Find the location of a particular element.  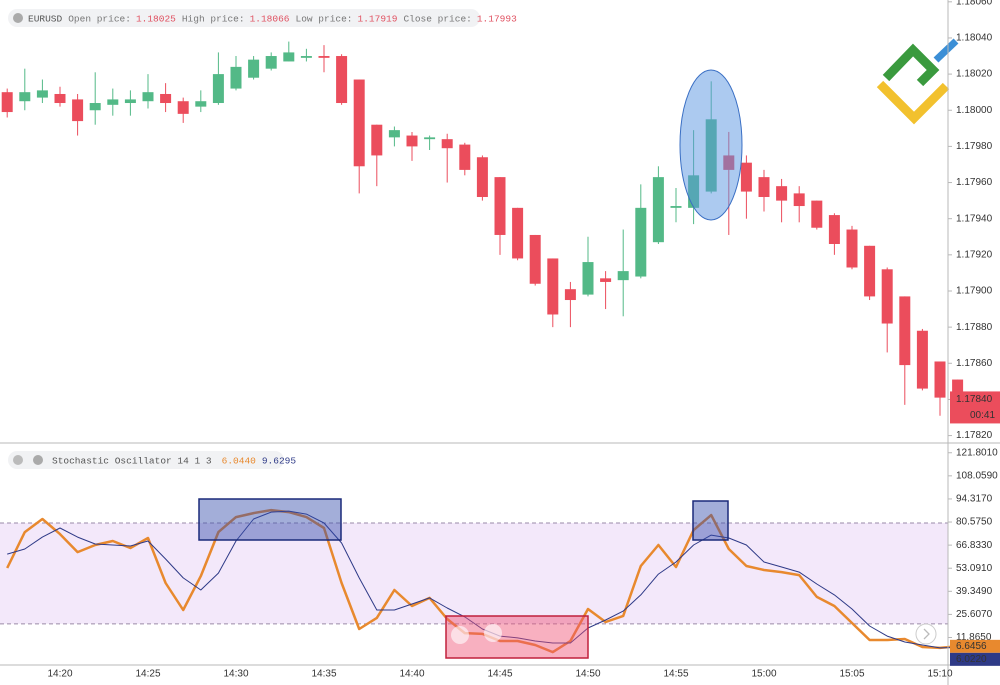

x-tick-label: 14:45 is located at coordinates (499, 674).